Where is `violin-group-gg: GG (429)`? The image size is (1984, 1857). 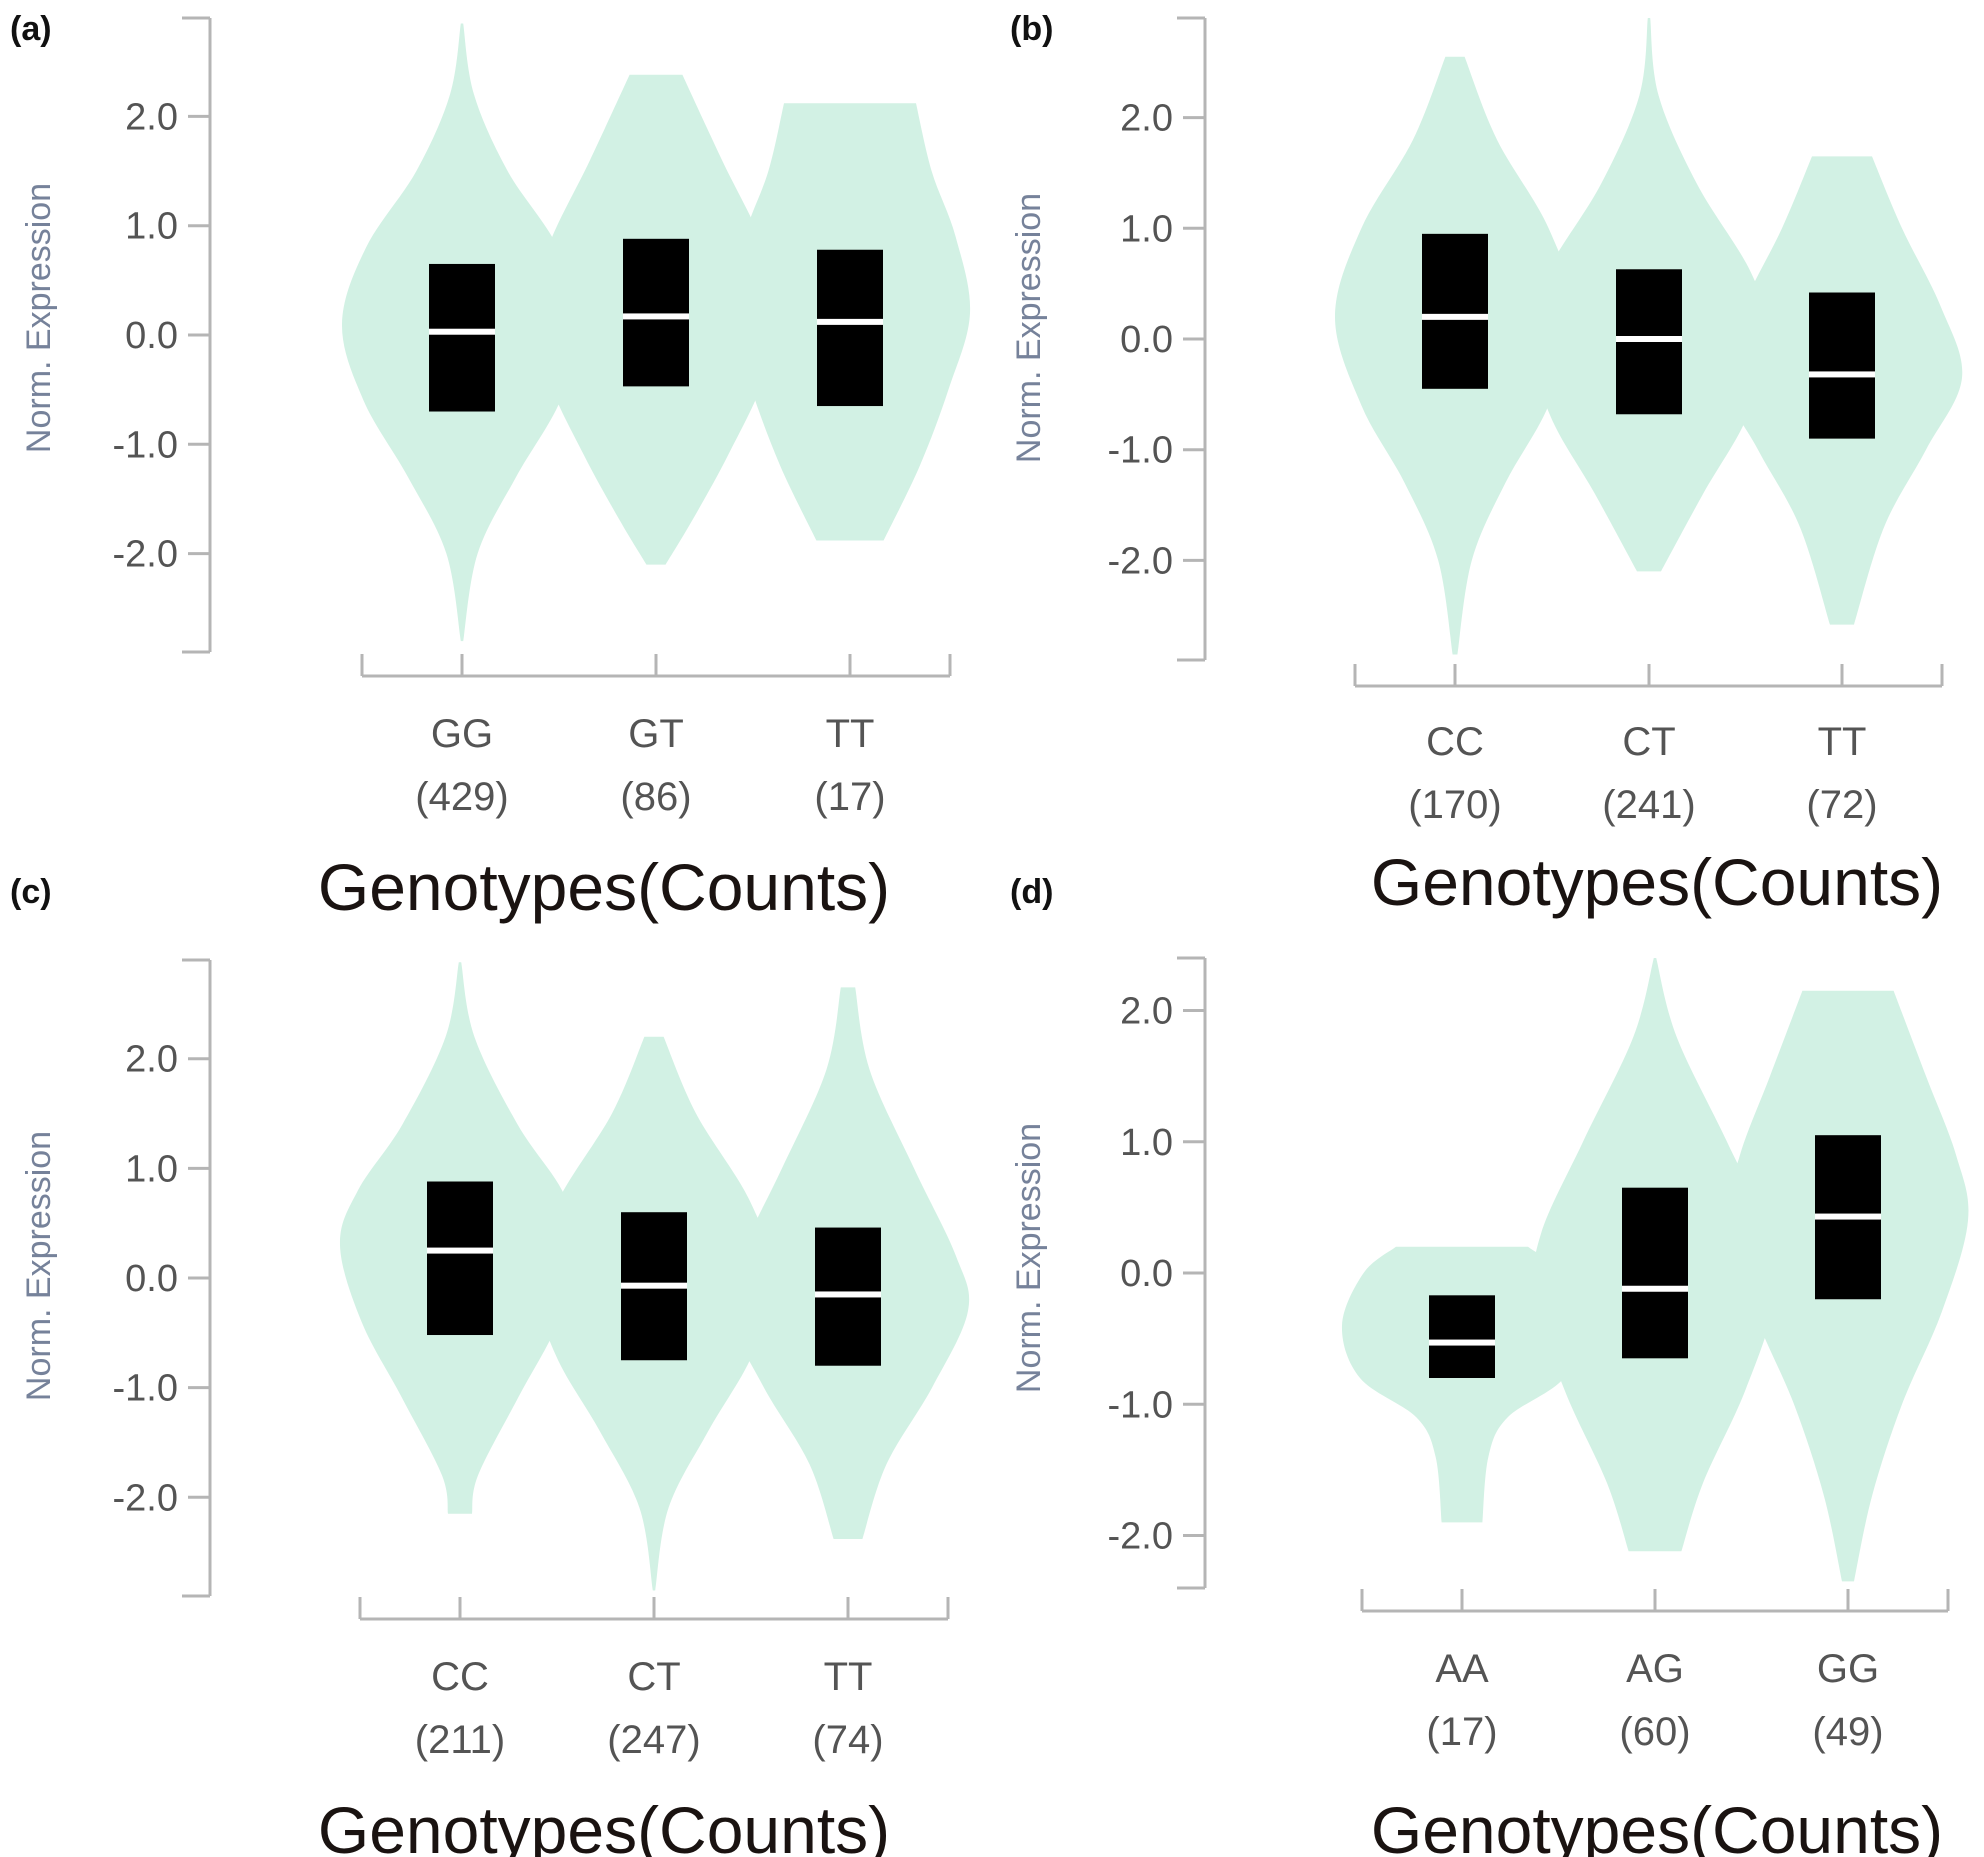 violin-group-gg: GG (429) is located at coordinates (462, 421).